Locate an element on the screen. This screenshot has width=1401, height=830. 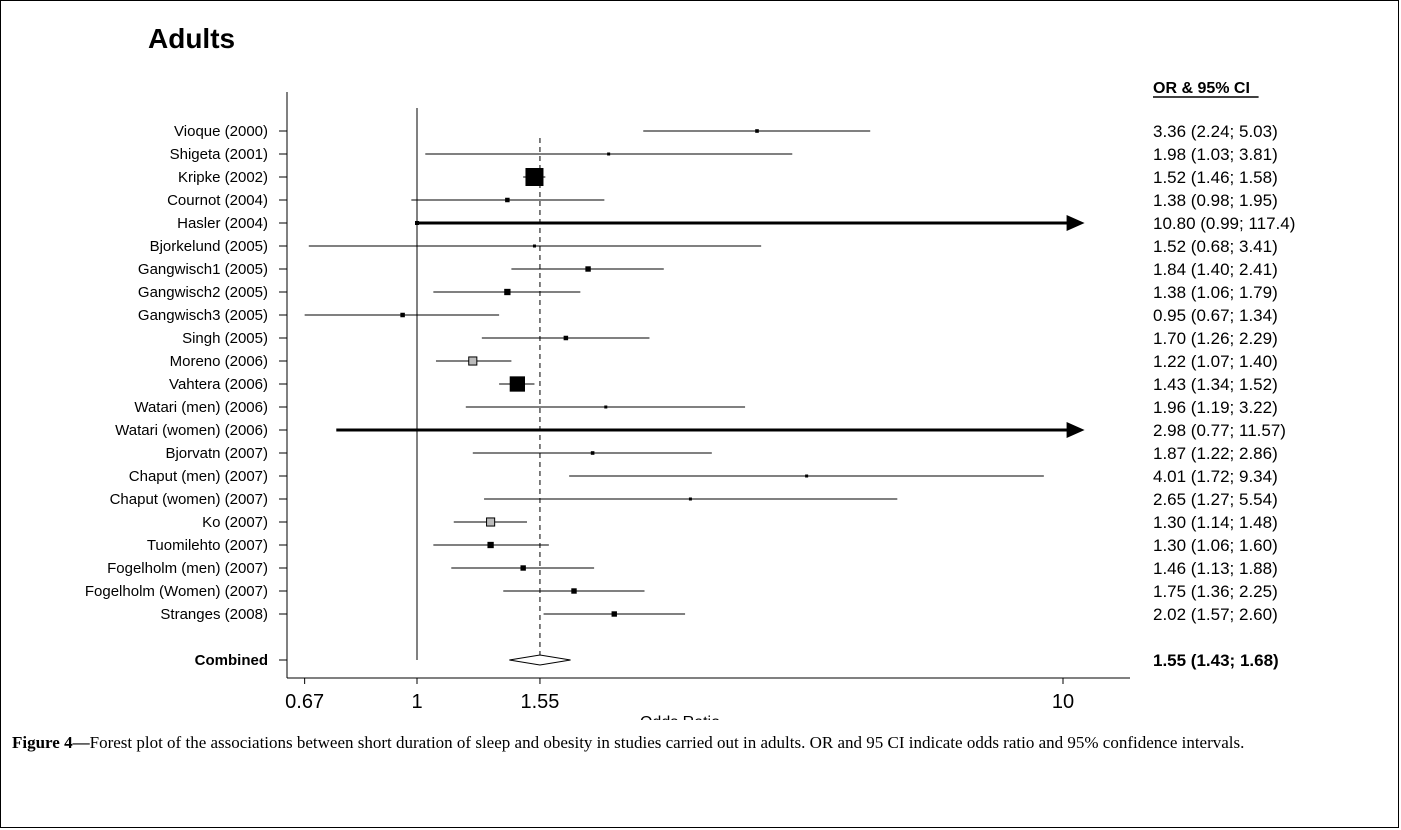
or-column-header: OR & 95% CI is located at coordinates (1201, 88).